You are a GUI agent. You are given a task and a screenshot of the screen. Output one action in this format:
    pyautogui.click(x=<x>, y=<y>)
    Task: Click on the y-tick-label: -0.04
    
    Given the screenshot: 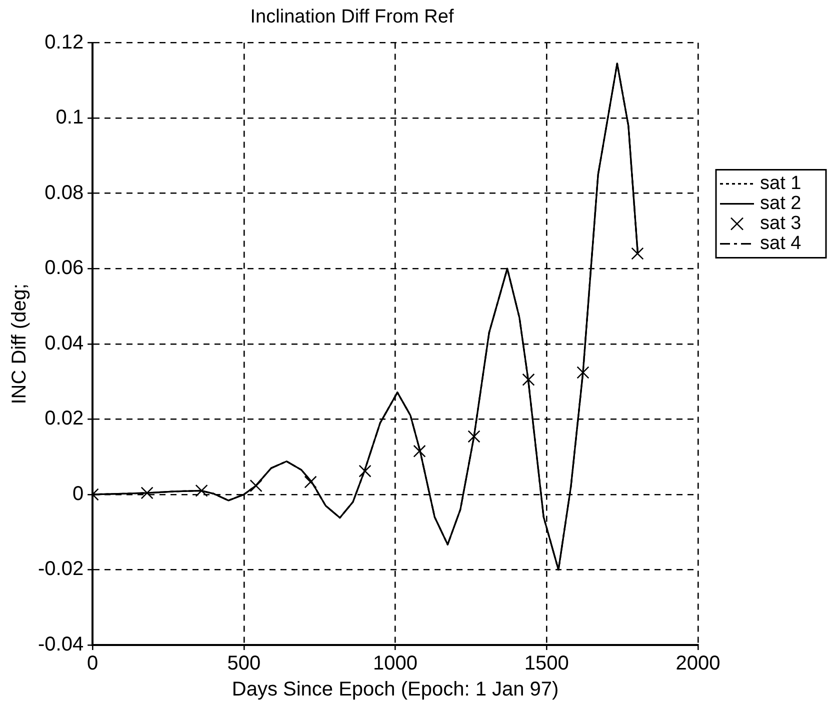 What is the action you would take?
    pyautogui.click(x=61, y=645)
    